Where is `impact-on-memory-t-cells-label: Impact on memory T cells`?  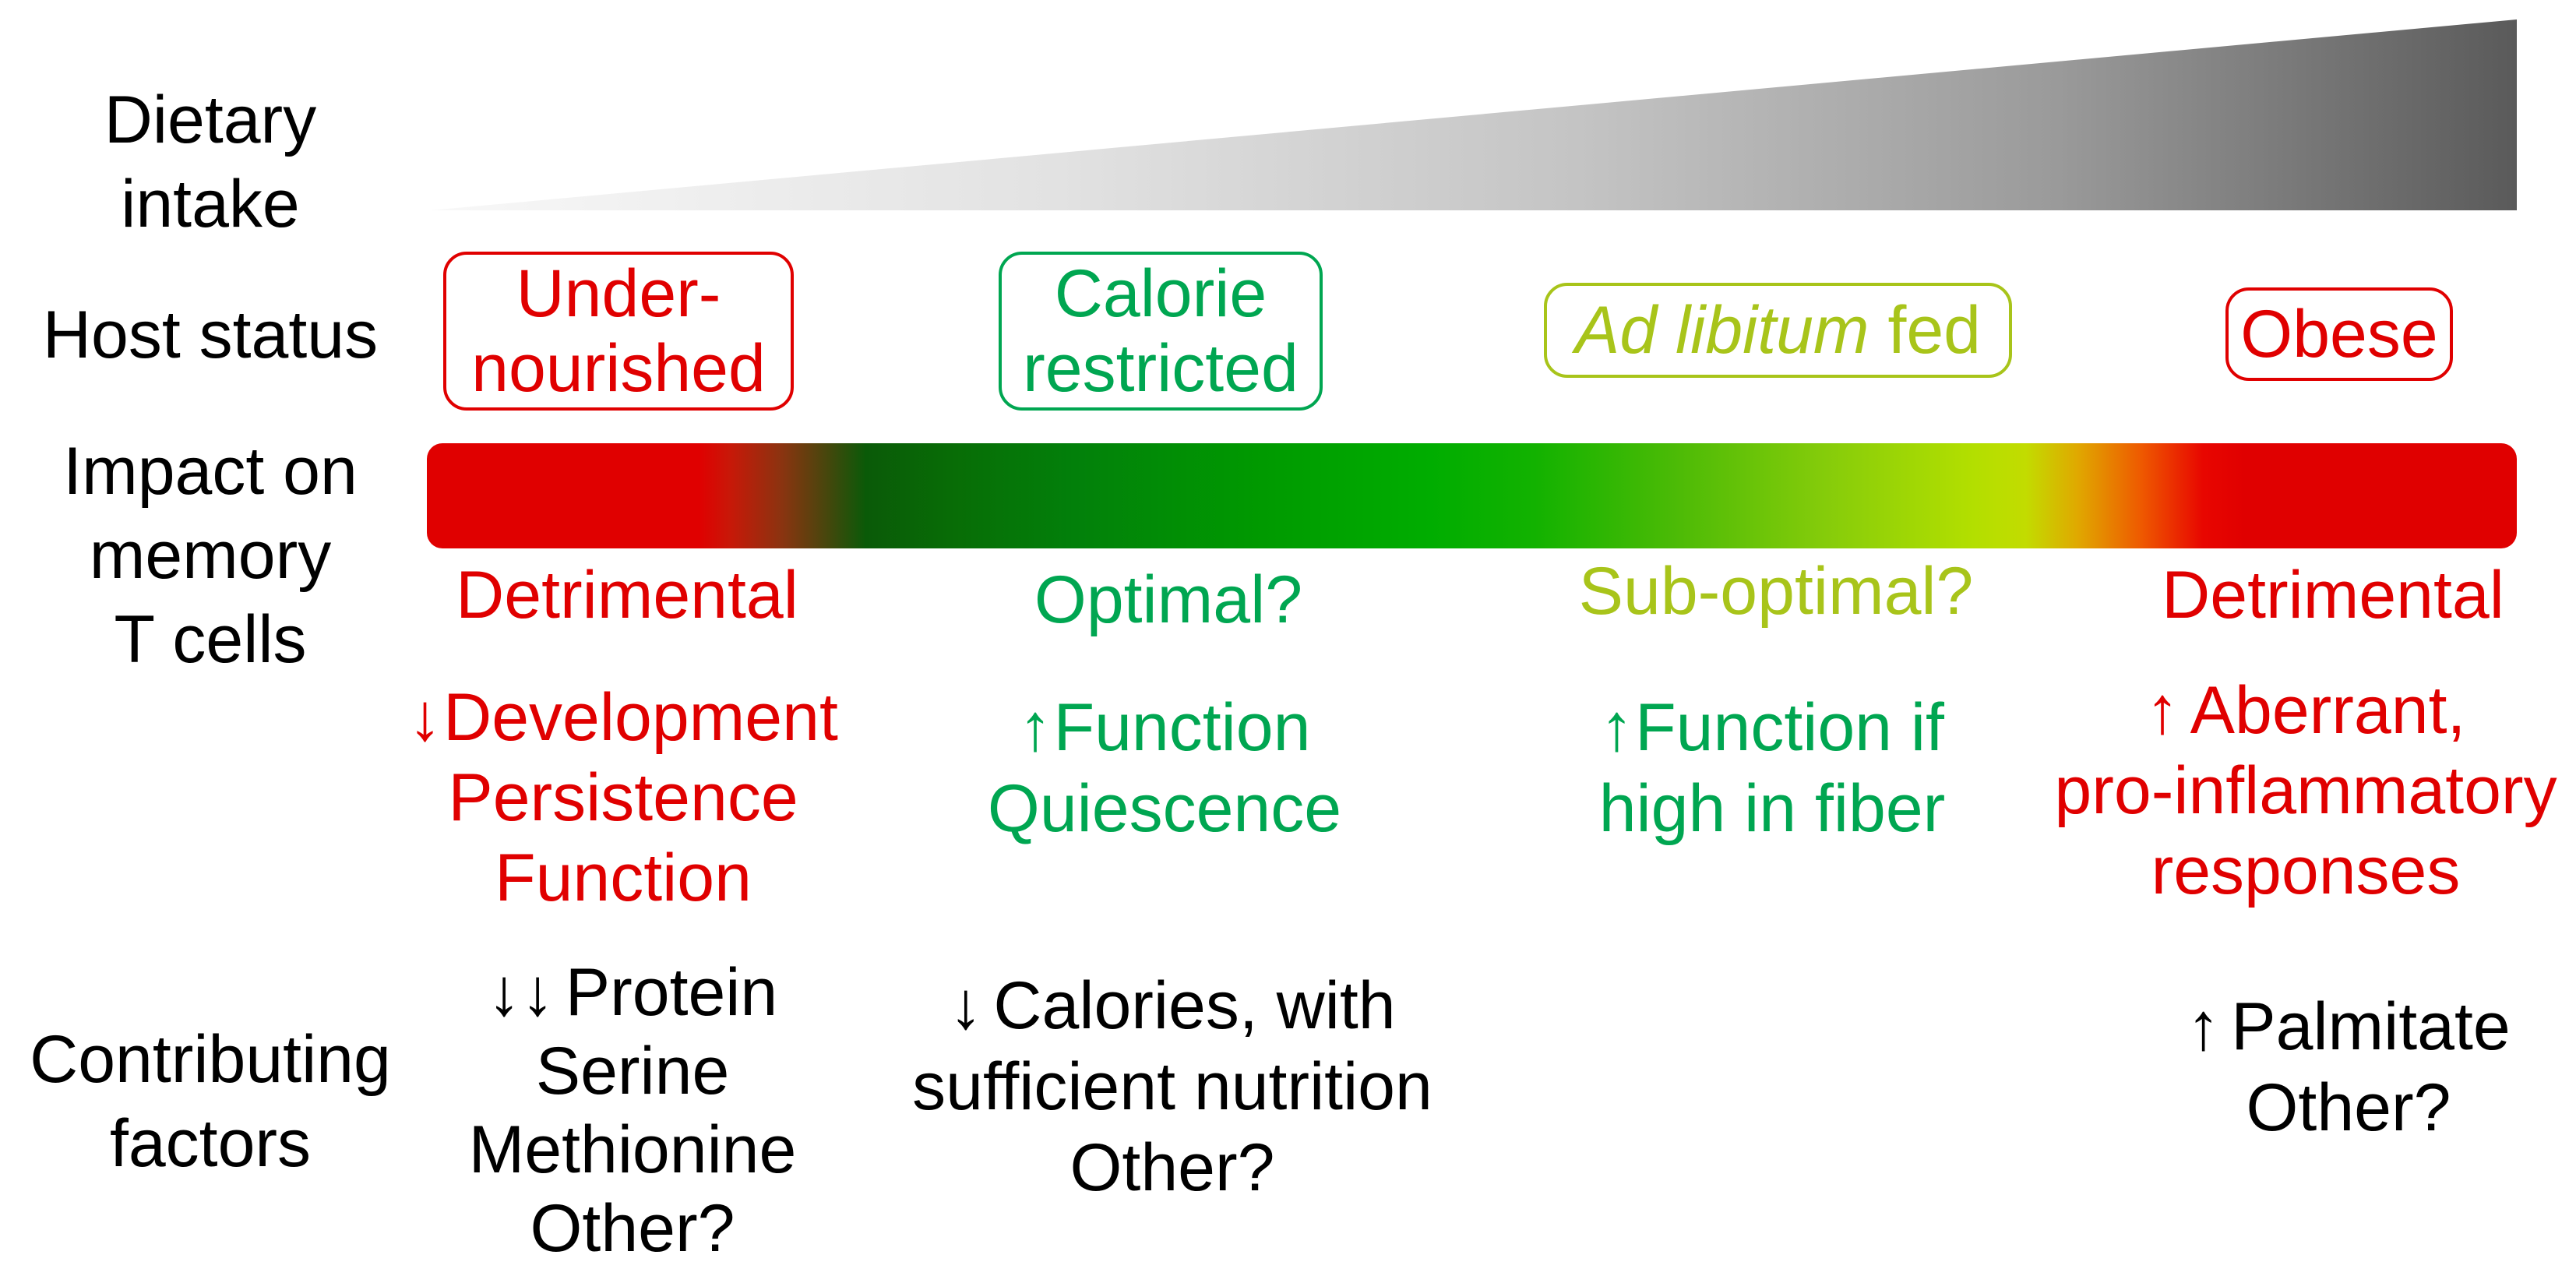
impact-on-memory-t-cells-label: Impact on memory T cells is located at coordinates (211, 556).